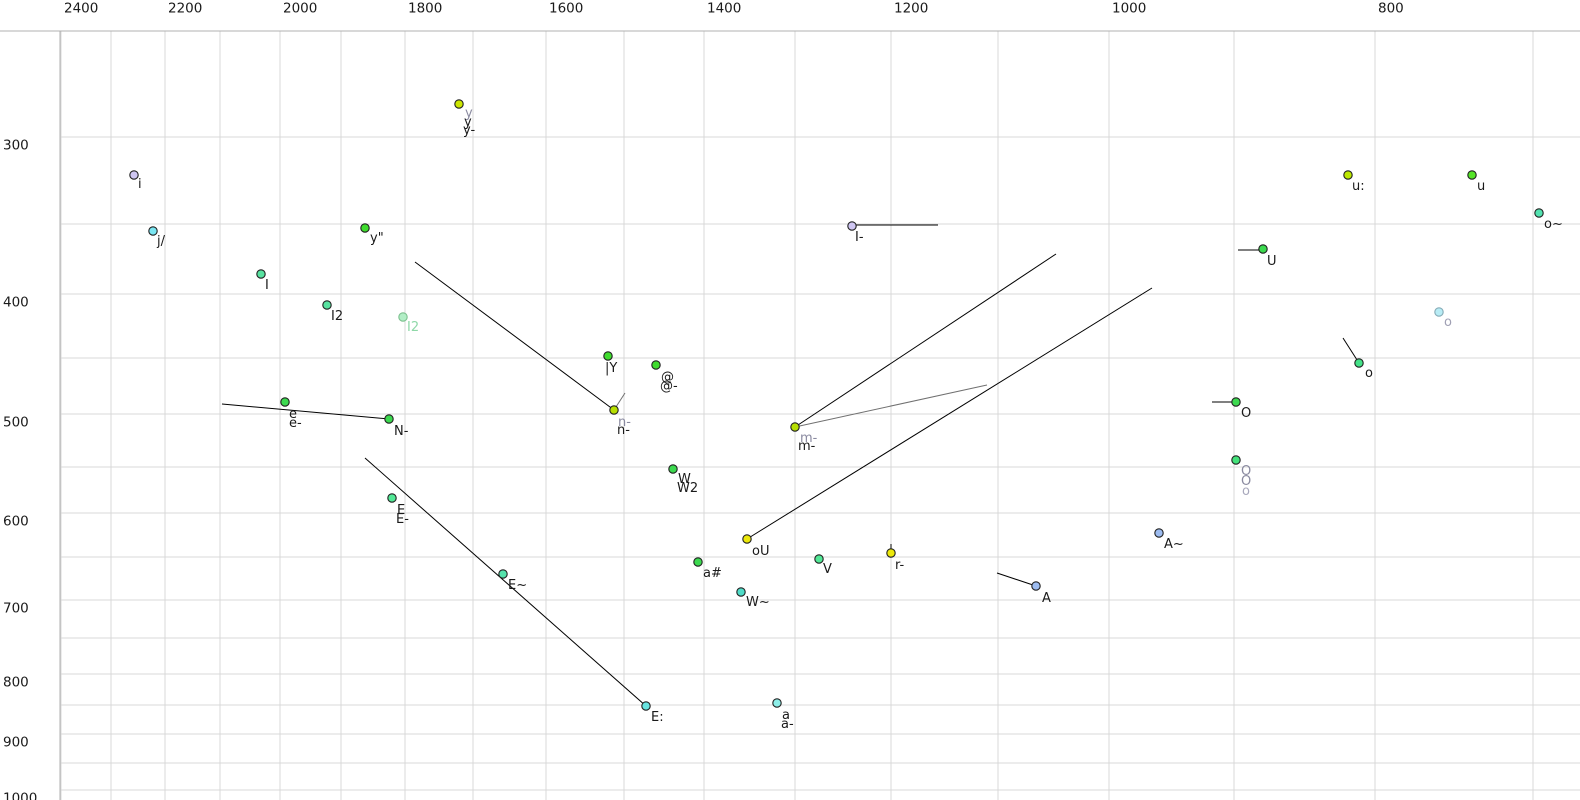 Image resolution: width=1580 pixels, height=800 pixels. Describe the element at coordinates (787, 724) in the screenshot. I see `point-label: a-` at that location.